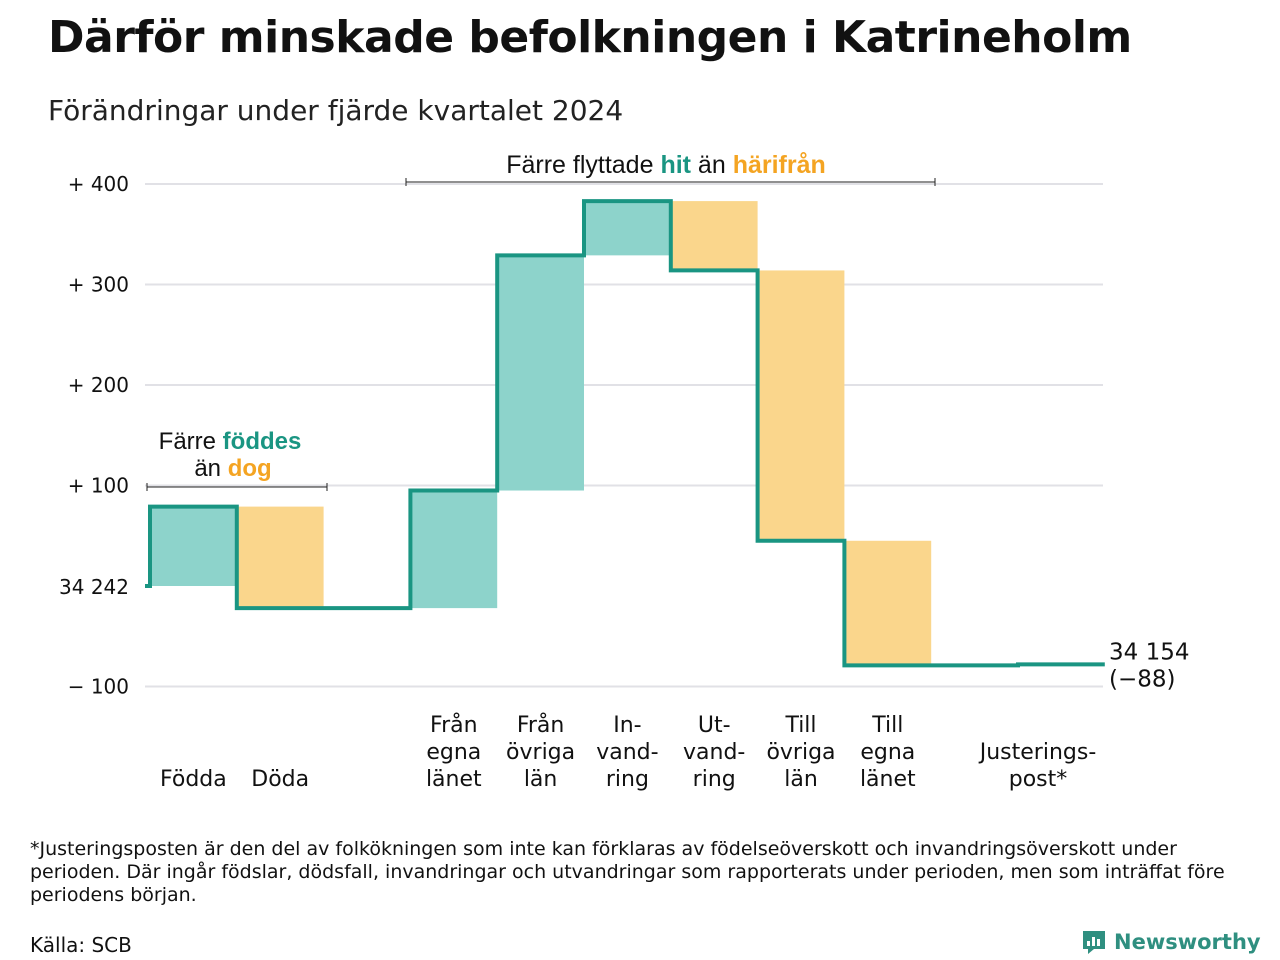  I want to click on y-tick-label: + 200, so click(98, 385).